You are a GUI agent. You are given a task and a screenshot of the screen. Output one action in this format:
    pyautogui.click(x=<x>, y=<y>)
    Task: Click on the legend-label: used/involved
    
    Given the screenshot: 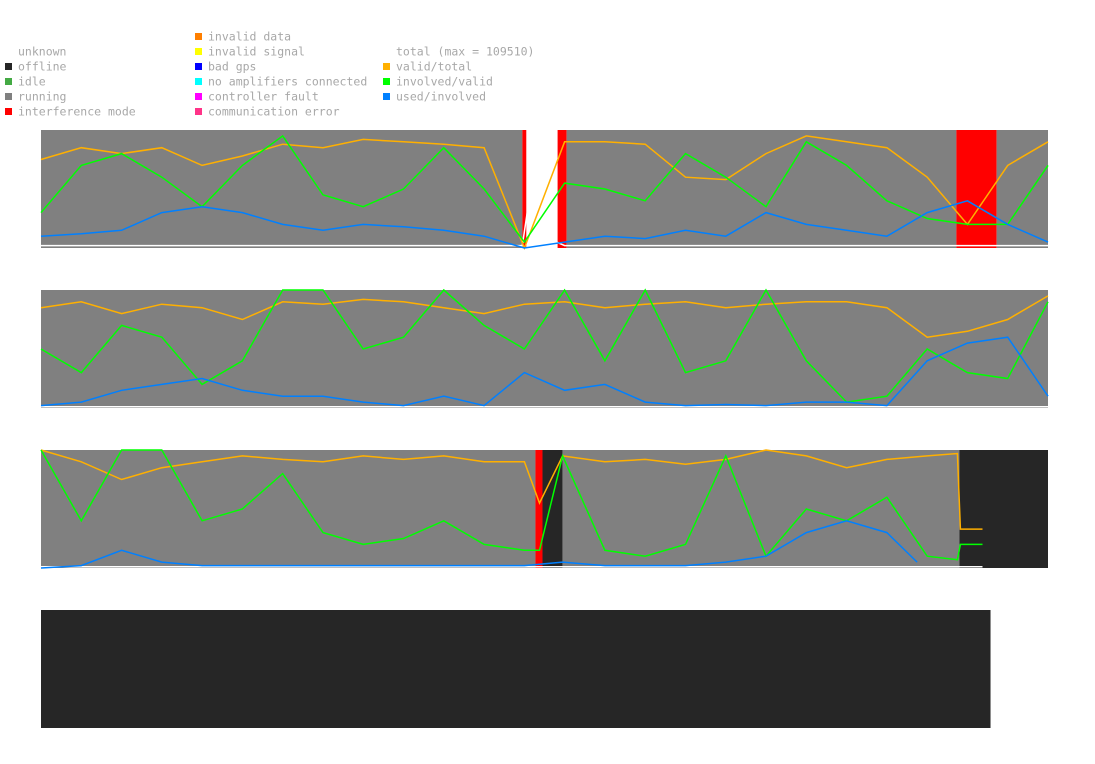 What is the action you would take?
    pyautogui.click(x=441, y=97)
    